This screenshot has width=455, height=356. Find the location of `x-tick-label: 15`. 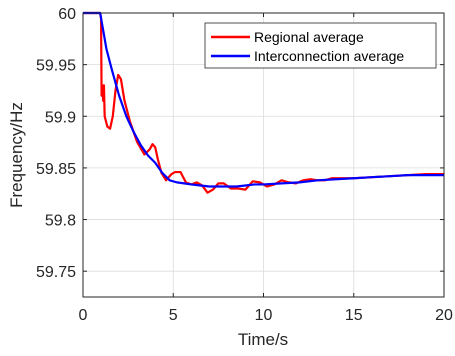

x-tick-label: 15 is located at coordinates (354, 315).